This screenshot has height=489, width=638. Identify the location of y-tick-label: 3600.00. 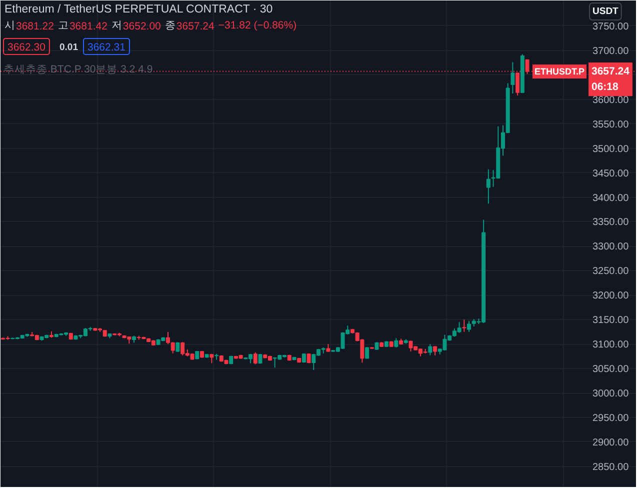
(611, 100).